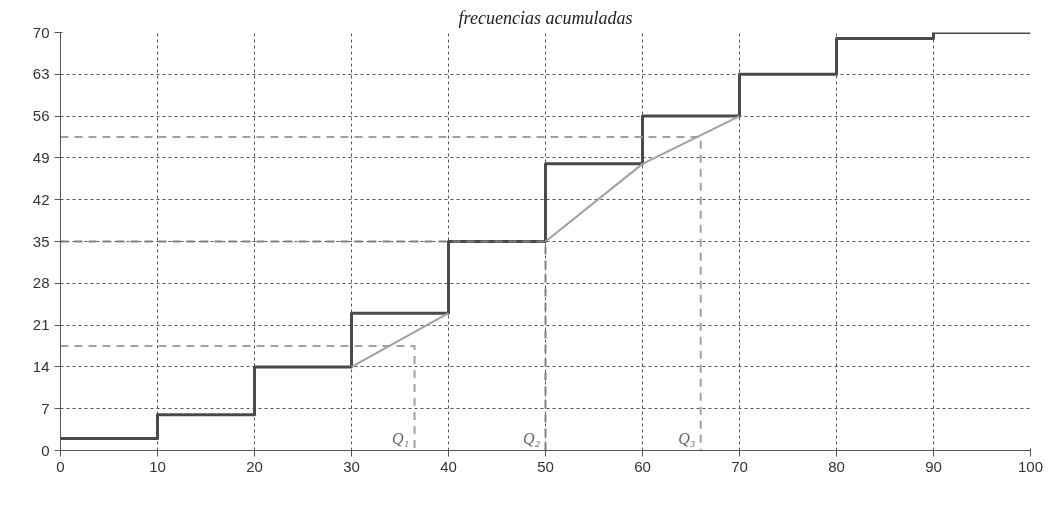 The height and width of the screenshot is (507, 1064). Describe the element at coordinates (41, 74) in the screenshot. I see `y-tick-label: 63` at that location.